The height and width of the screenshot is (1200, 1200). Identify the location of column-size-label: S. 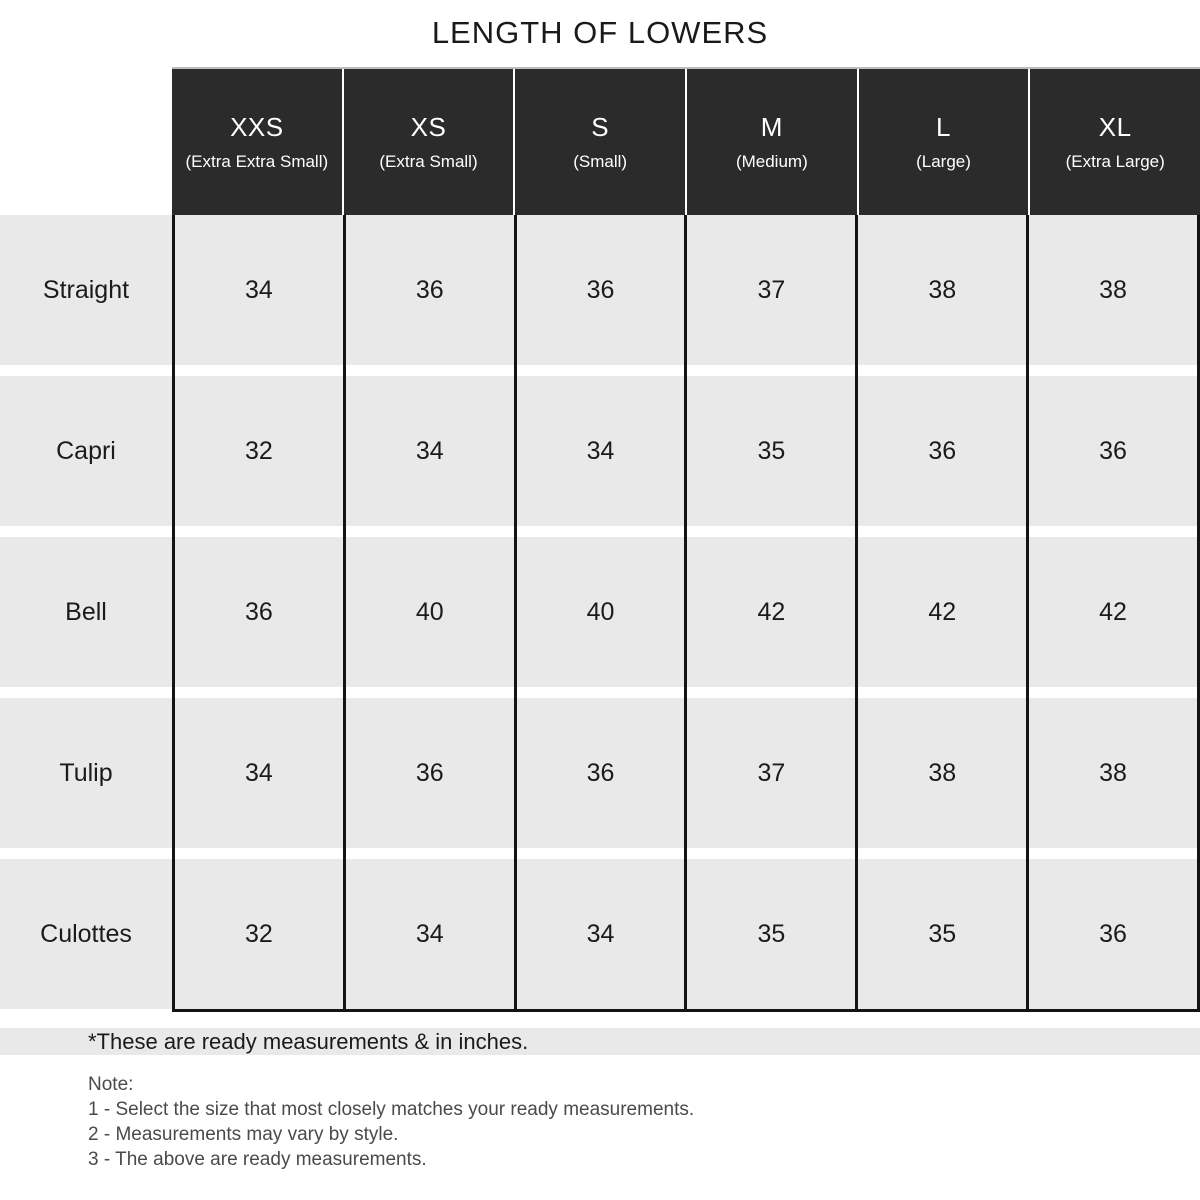
(600, 127).